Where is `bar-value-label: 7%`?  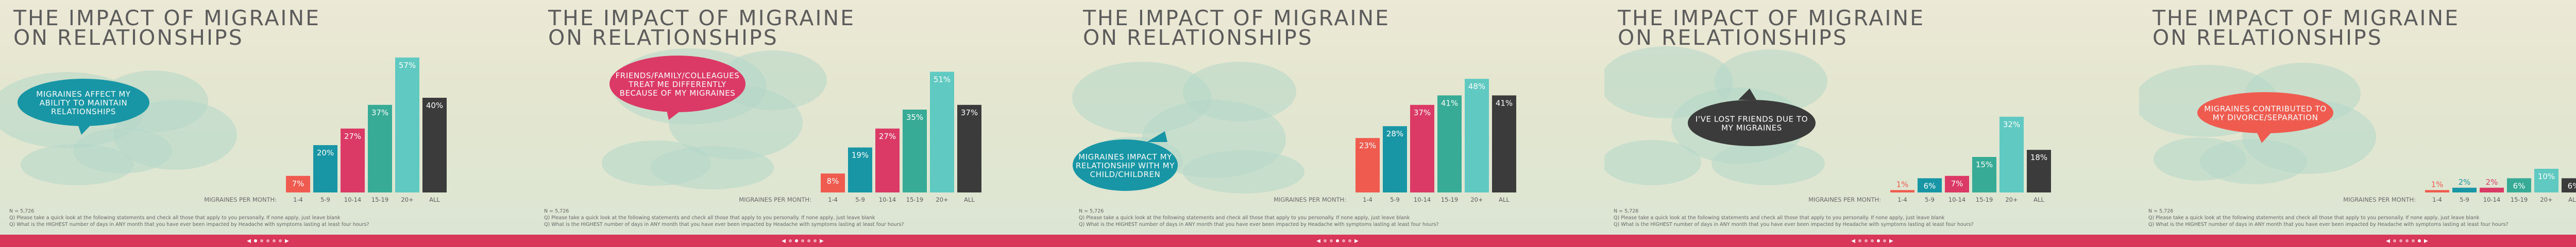
bar-value-label: 7% is located at coordinates (298, 183).